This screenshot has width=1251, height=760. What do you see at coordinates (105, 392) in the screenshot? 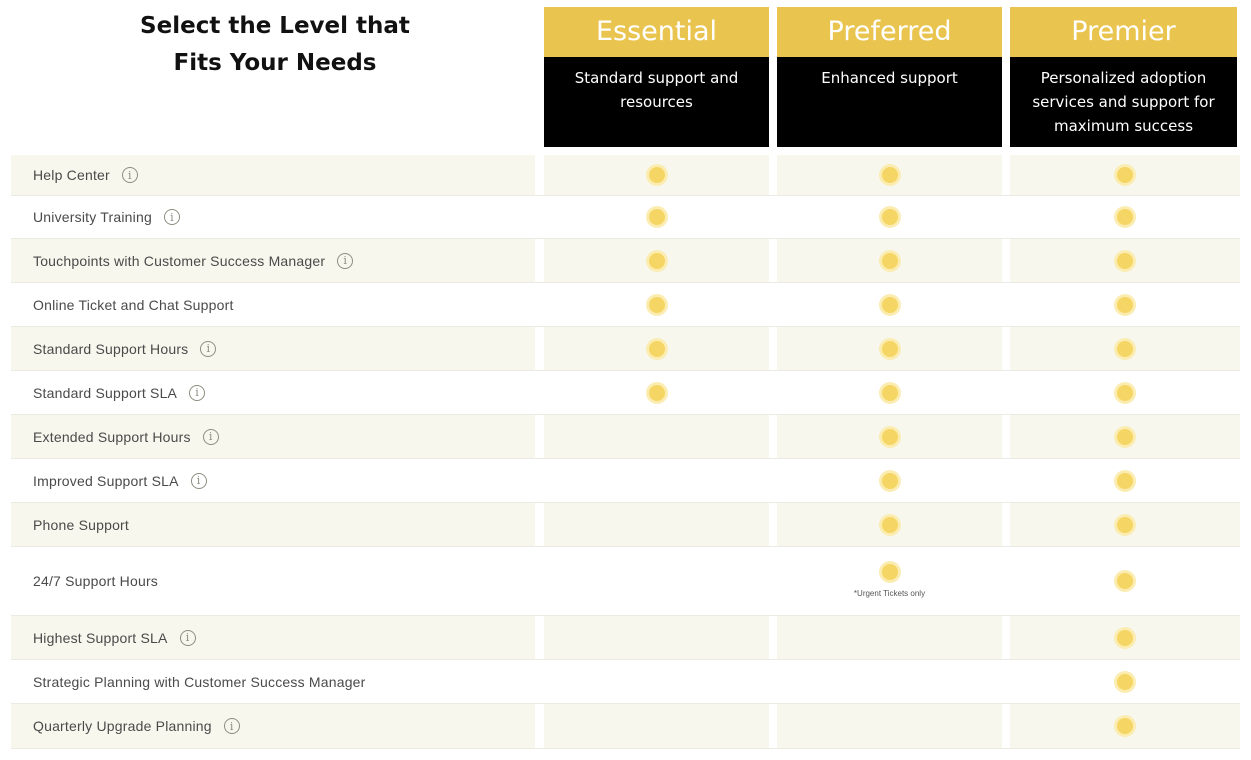
I see `feature-label: Standard Support SLA` at bounding box center [105, 392].